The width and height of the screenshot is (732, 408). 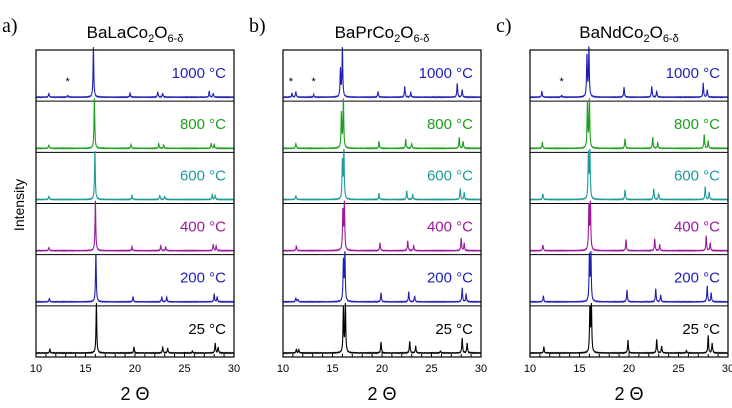 I want to click on y-axis-label: Intensity, so click(x=19, y=205).